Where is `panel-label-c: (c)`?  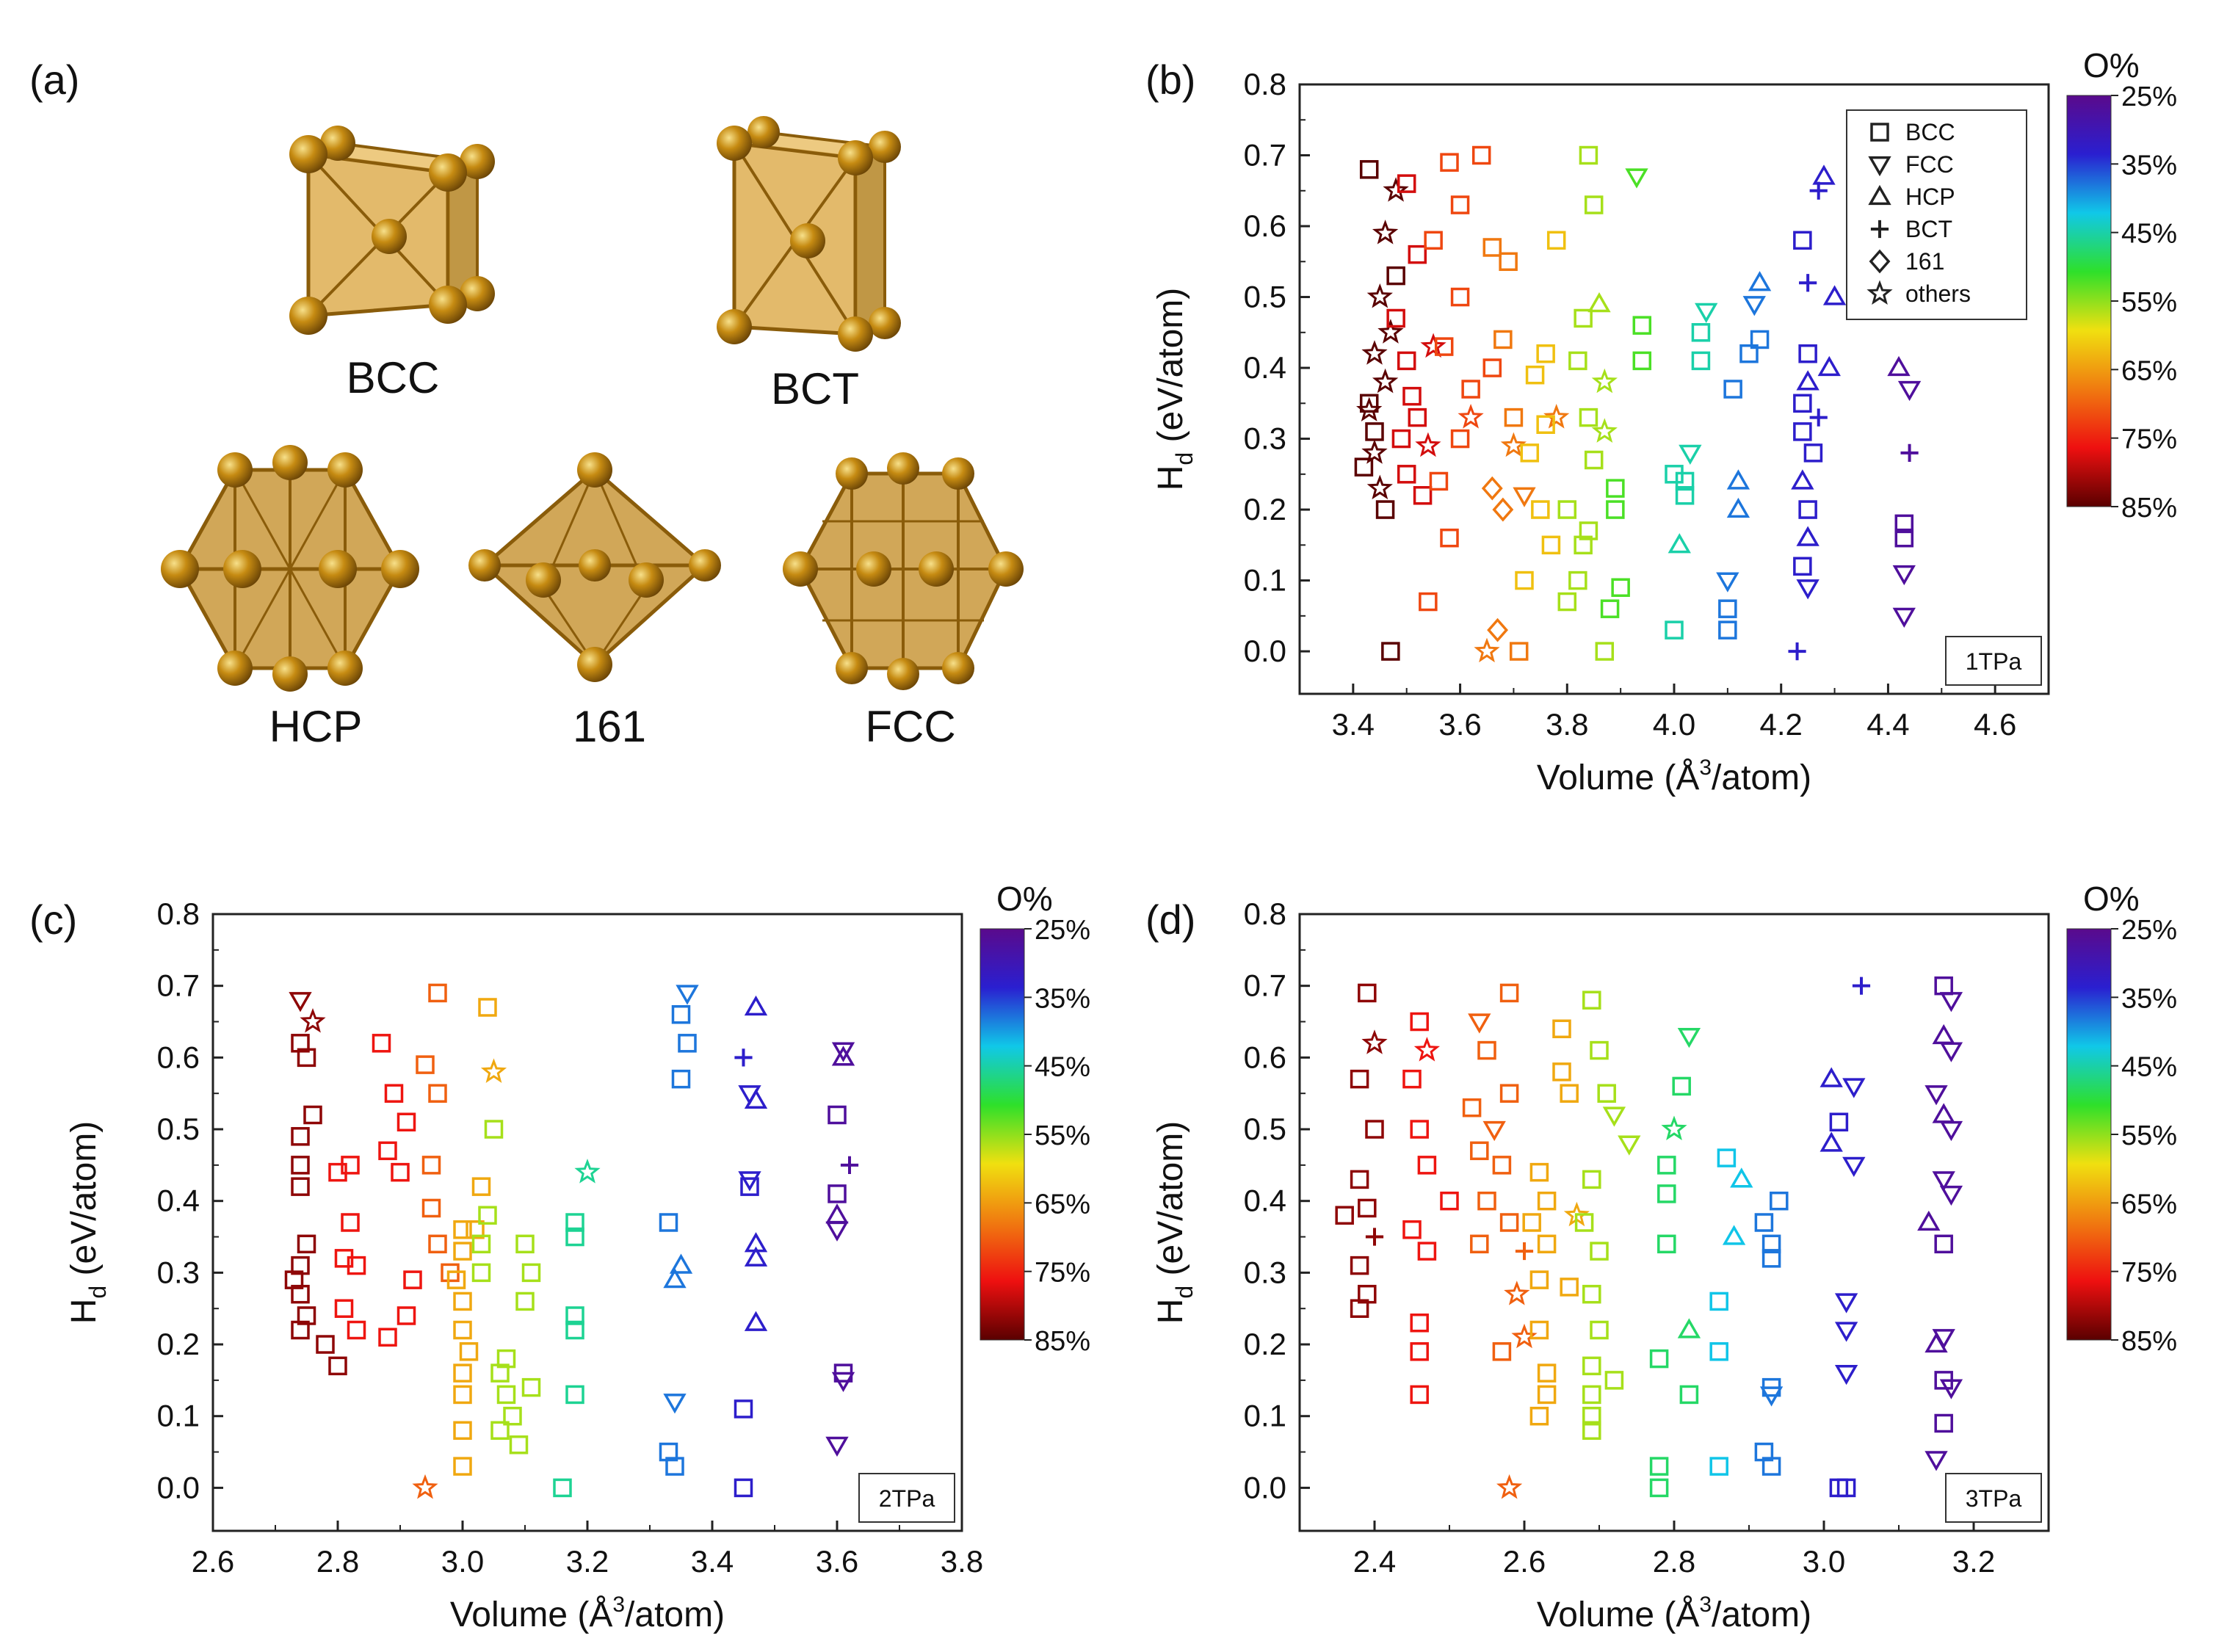
panel-label-c: (c) is located at coordinates (53, 919).